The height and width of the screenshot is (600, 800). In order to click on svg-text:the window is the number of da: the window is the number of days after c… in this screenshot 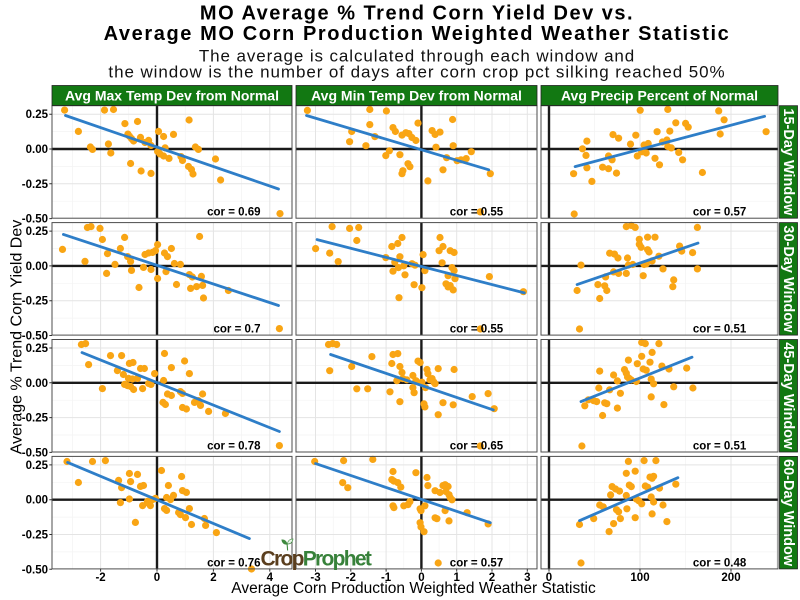, I will do `click(416, 72)`.